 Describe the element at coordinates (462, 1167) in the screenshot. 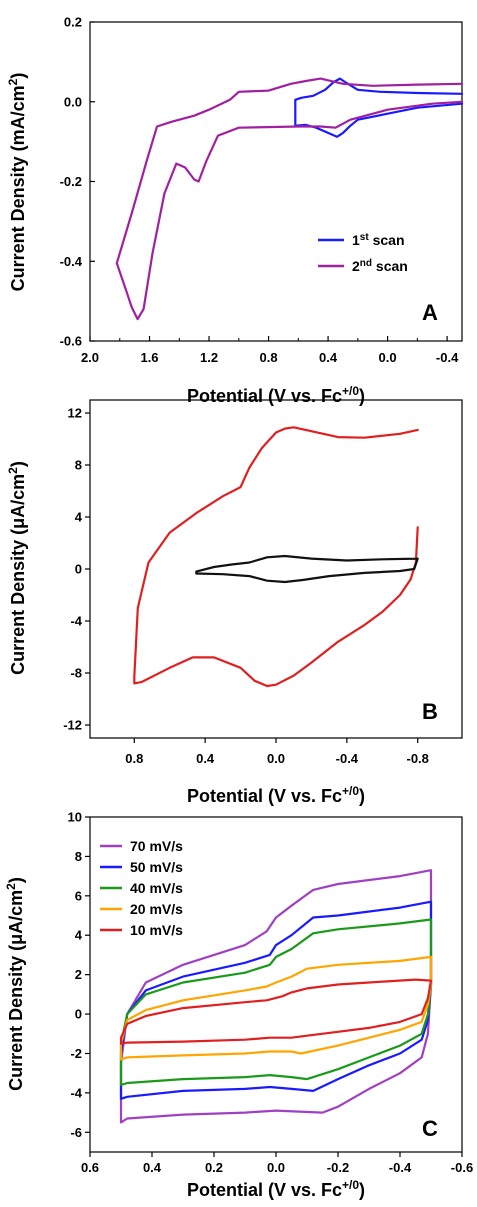

I see `x-tick-label: -0.6` at that location.